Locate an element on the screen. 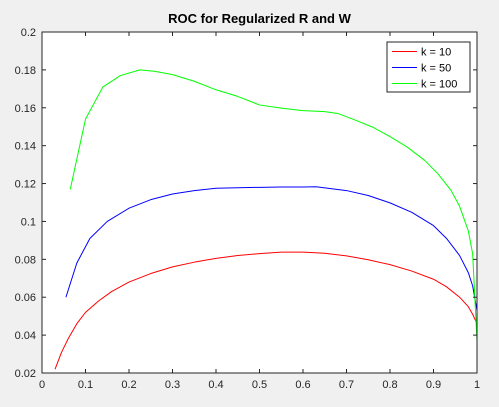 This screenshot has width=499, height=407. x-tick-label: 0.4 is located at coordinates (215, 385).